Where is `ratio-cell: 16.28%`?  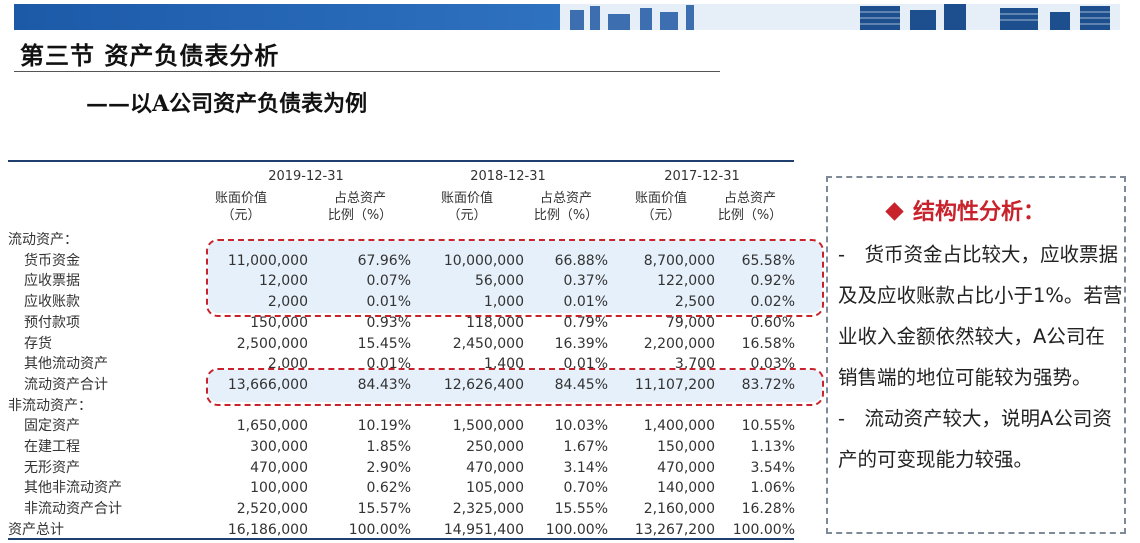
ratio-cell: 16.28% is located at coordinates (768, 509).